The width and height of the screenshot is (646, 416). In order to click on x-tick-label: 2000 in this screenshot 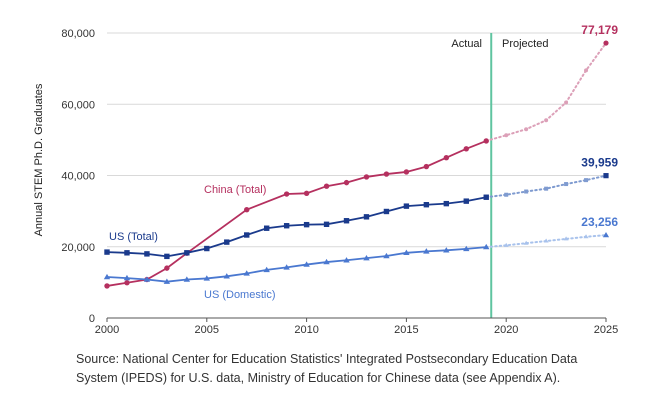, I will do `click(107, 330)`.